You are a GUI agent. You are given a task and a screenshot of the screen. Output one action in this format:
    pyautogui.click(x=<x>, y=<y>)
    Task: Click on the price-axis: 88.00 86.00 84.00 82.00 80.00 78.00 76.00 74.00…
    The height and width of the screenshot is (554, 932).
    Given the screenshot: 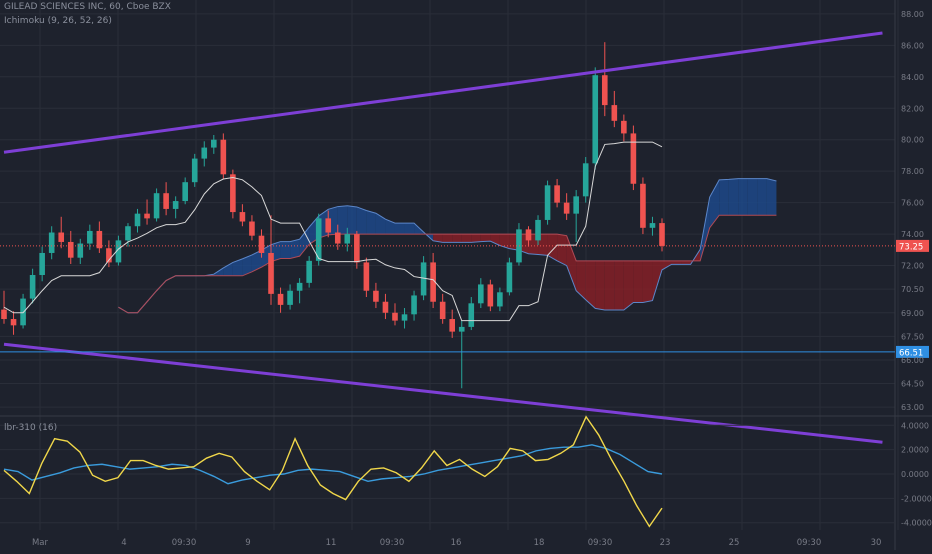 What is the action you would take?
    pyautogui.click(x=912, y=211)
    